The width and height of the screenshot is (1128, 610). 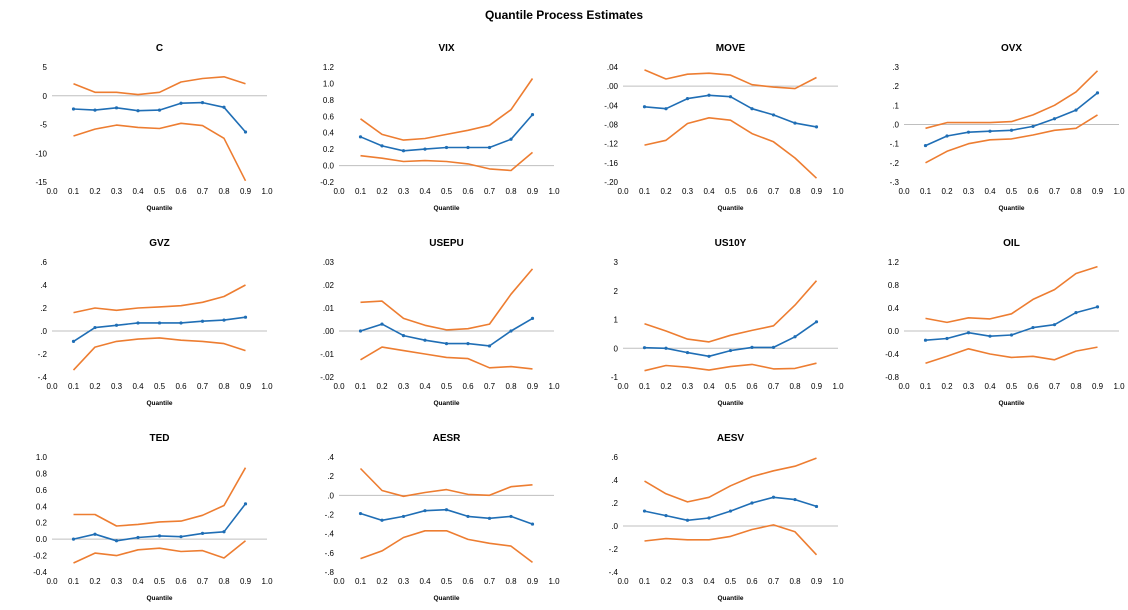 I want to click on y-tick-label: -.4, so click(x=330, y=534).